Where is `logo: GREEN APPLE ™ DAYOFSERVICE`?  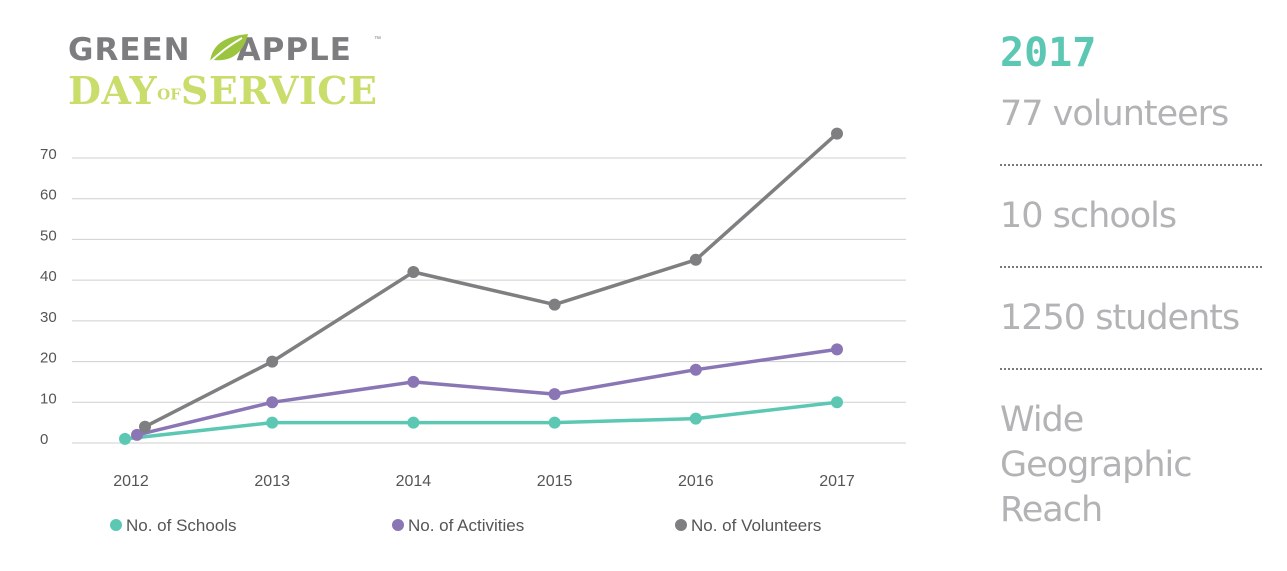
logo: GREEN APPLE ™ DAYOFSERVICE is located at coordinates (231, 71).